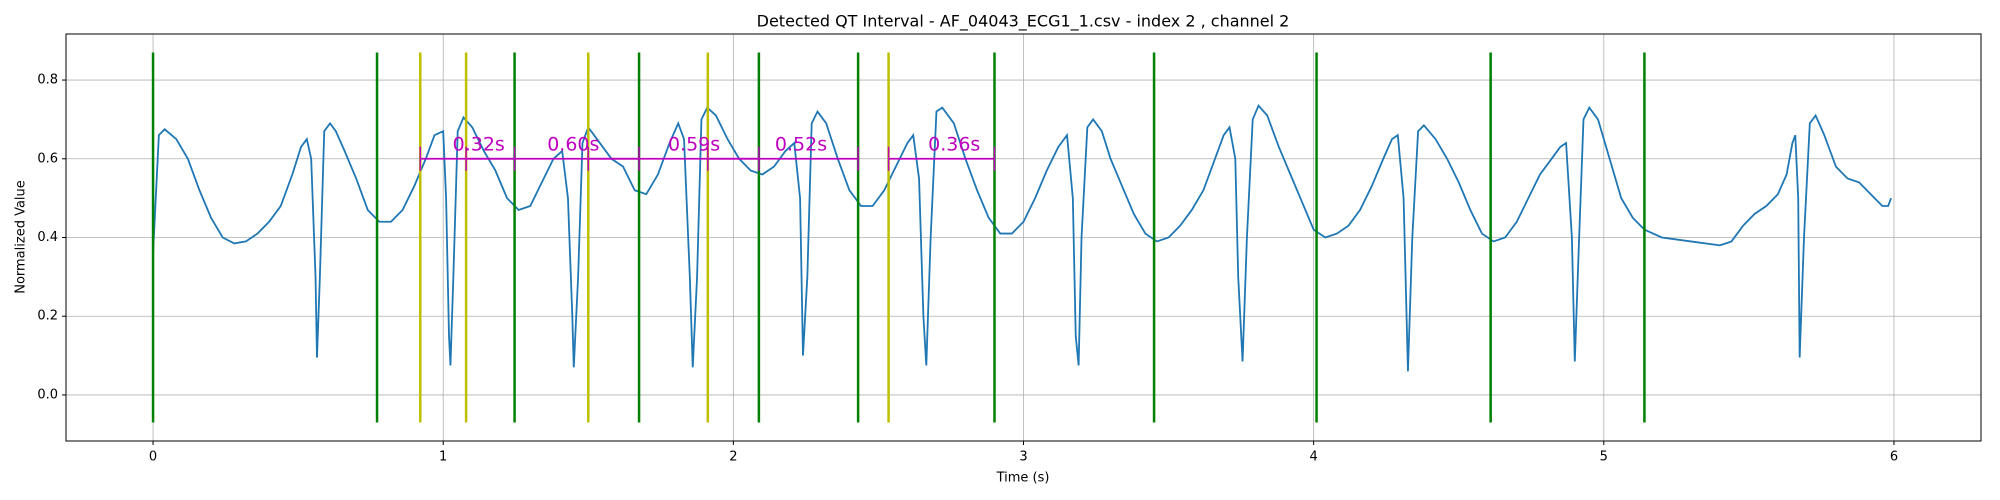 Image resolution: width=2000 pixels, height=500 pixels. I want to click on x-tick-label: 5, so click(1604, 457).